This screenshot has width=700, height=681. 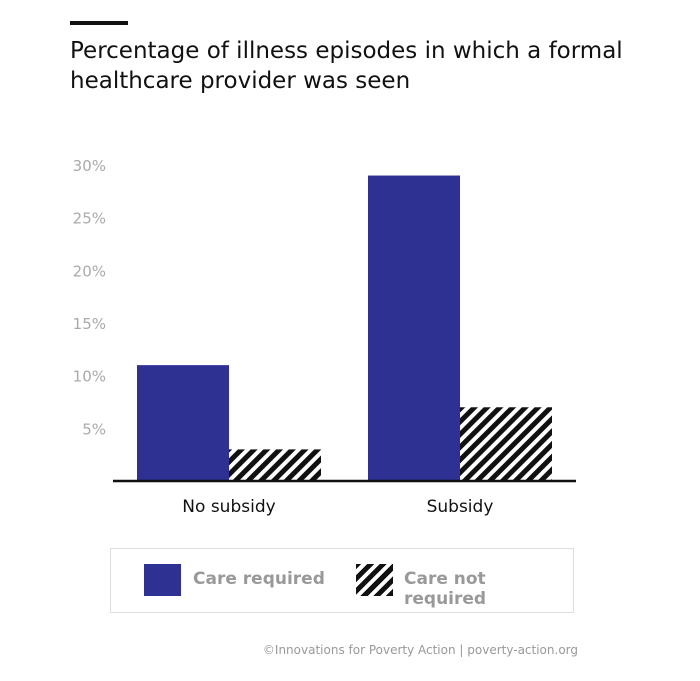 What do you see at coordinates (89, 271) in the screenshot?
I see `y-tick-label: 20%` at bounding box center [89, 271].